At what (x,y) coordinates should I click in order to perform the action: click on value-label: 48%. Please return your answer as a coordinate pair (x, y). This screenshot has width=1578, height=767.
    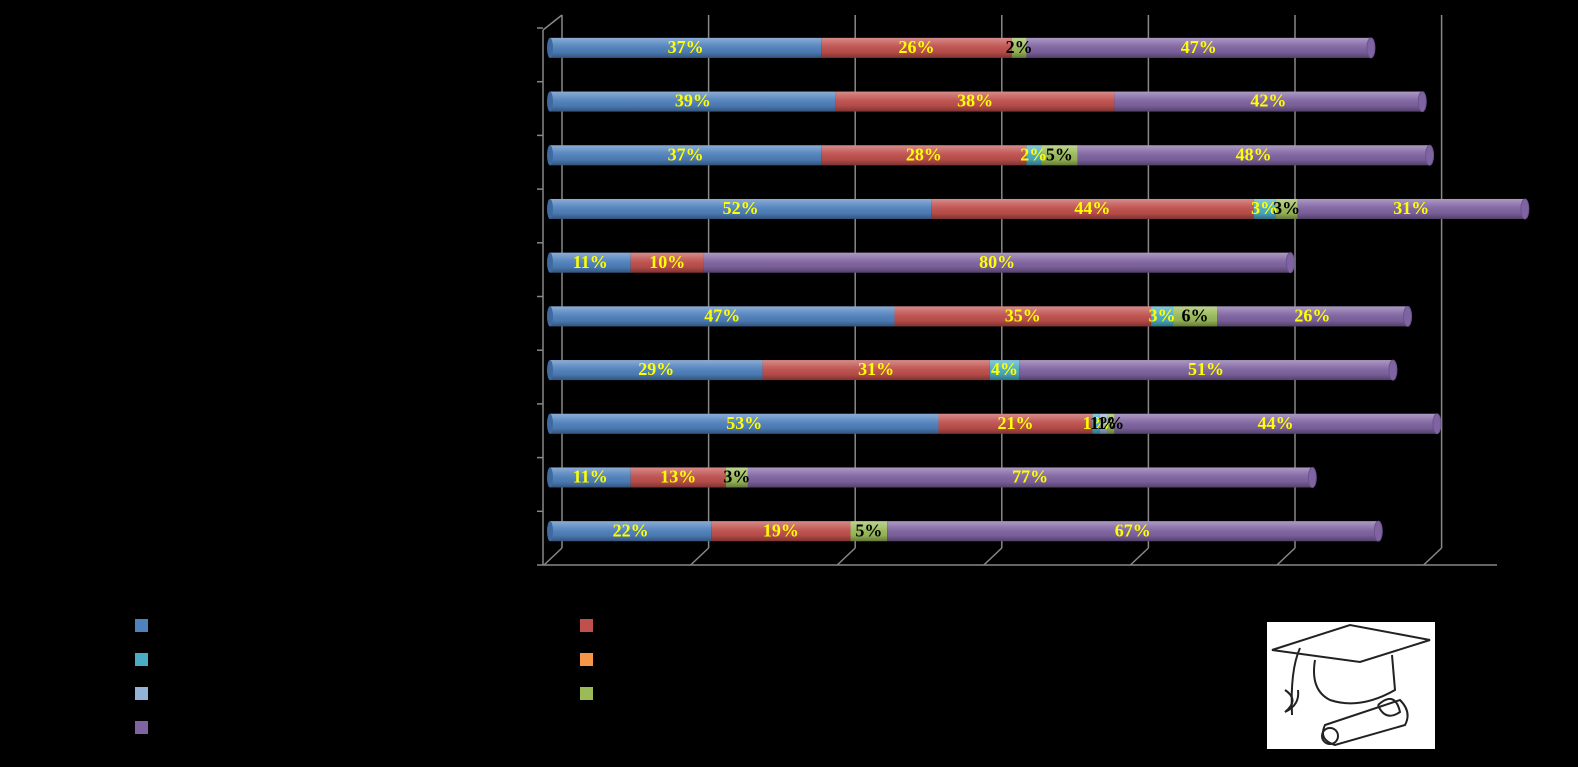
    Looking at the image, I should click on (1254, 154).